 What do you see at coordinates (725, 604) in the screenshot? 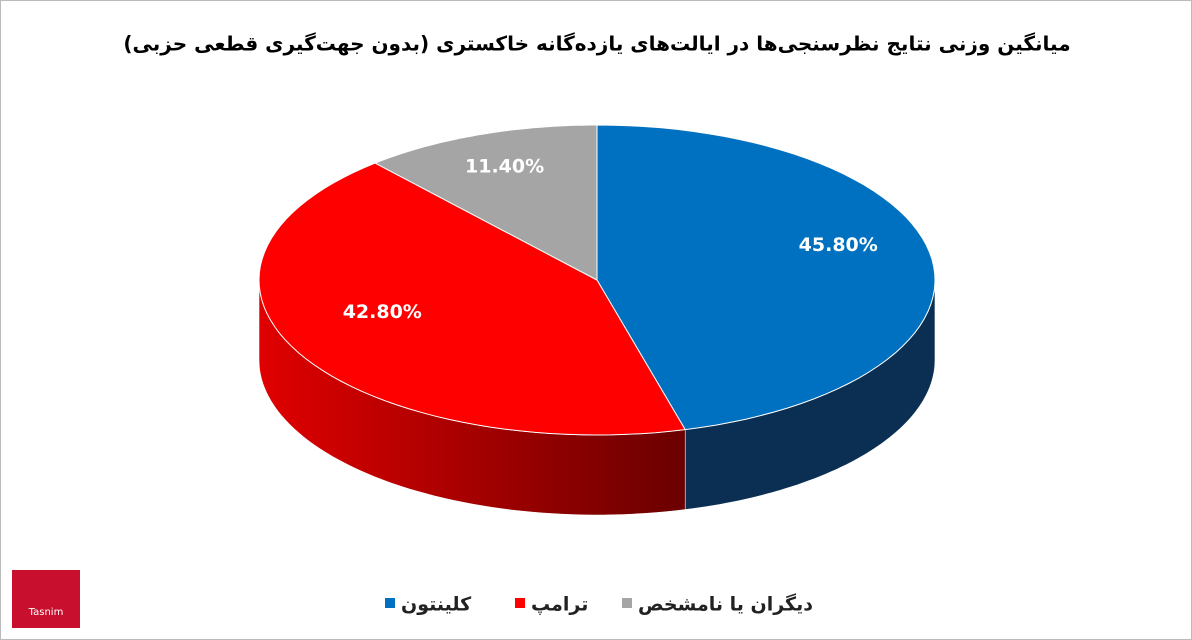
I see `legend-label: دیگران یا نامشخص` at bounding box center [725, 604].